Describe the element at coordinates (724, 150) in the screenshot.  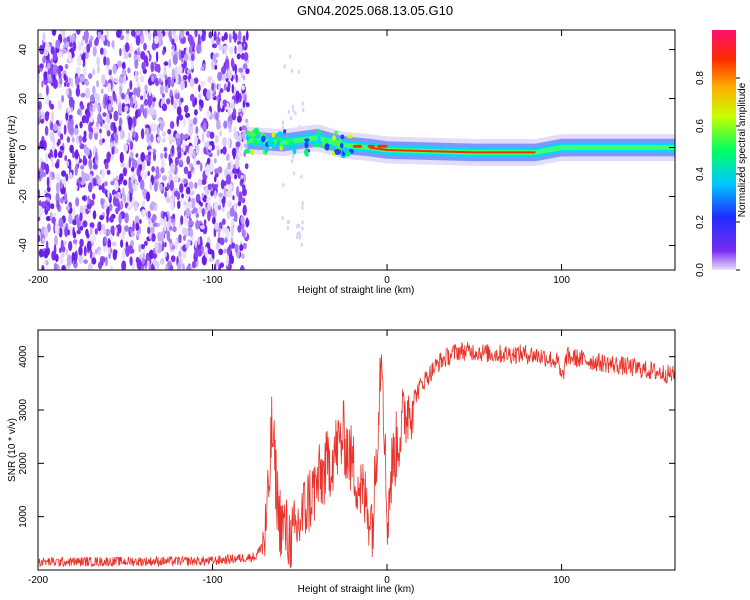
I see `colorbar-scale` at that location.